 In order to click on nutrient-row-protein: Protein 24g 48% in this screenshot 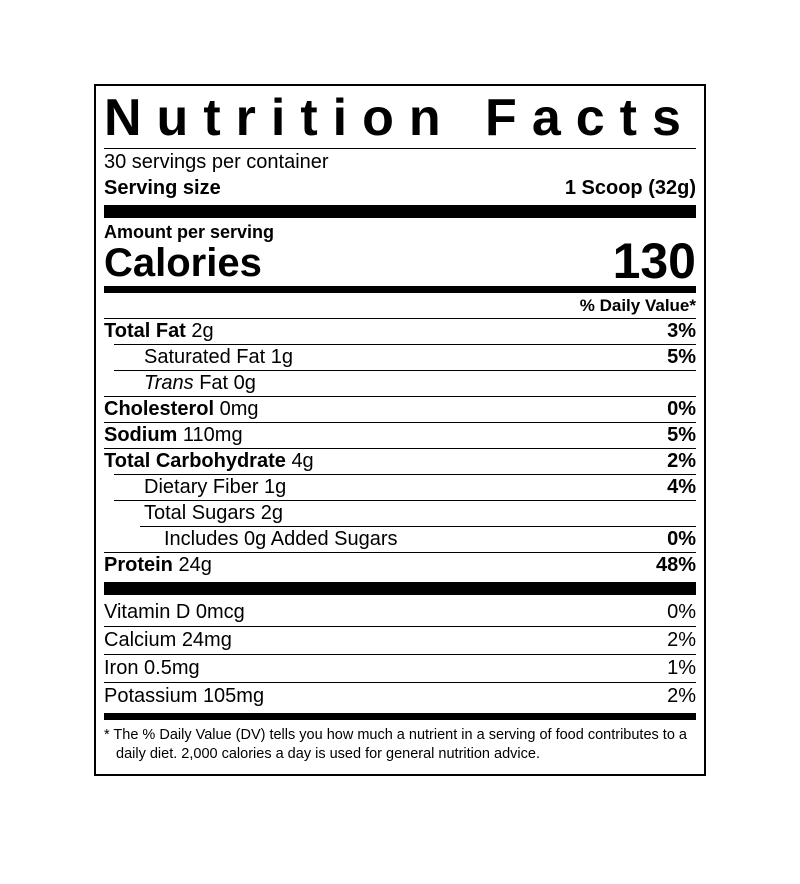, I will do `click(400, 565)`.